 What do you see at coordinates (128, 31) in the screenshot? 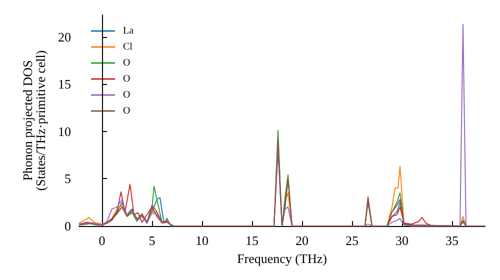
I see `legend-label: La` at bounding box center [128, 31].